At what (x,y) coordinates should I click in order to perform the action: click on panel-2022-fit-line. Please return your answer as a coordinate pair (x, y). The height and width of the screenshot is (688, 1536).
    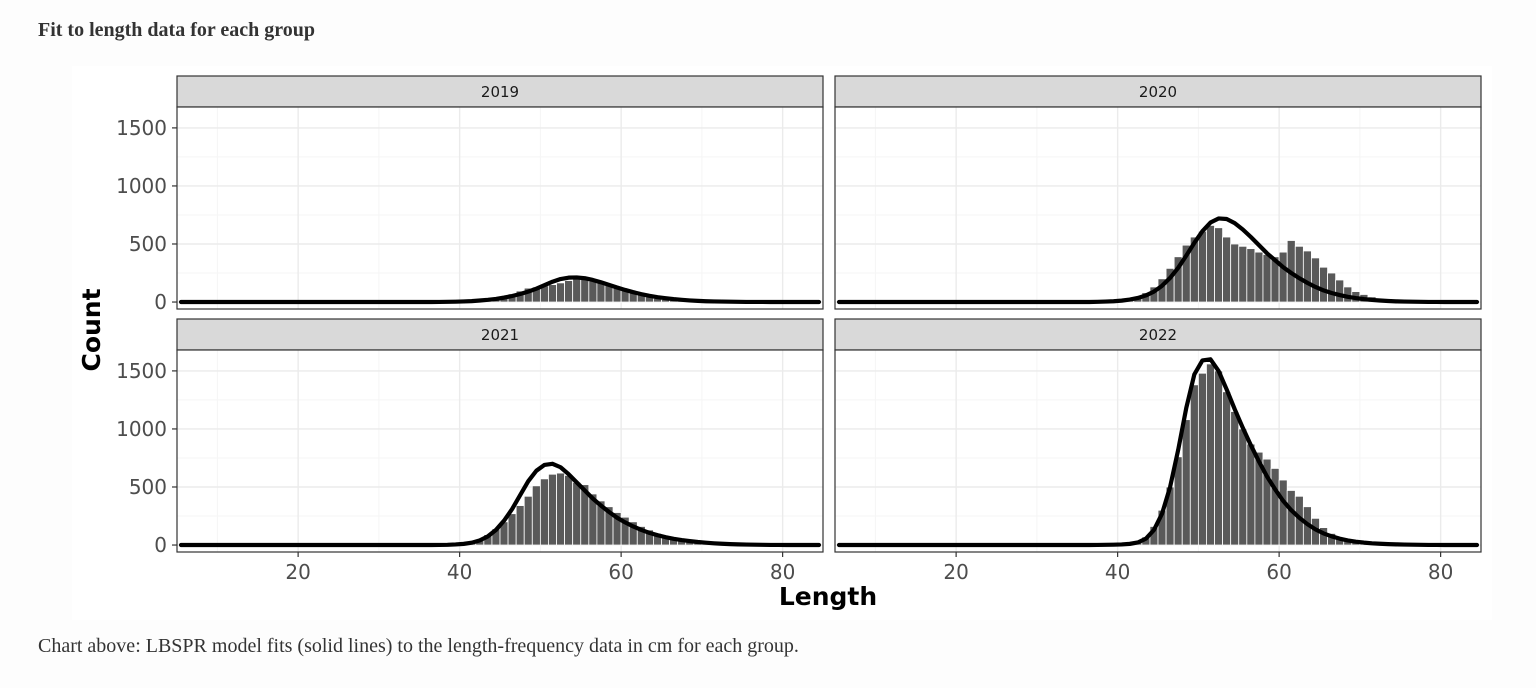
    Looking at the image, I should click on (1158, 452).